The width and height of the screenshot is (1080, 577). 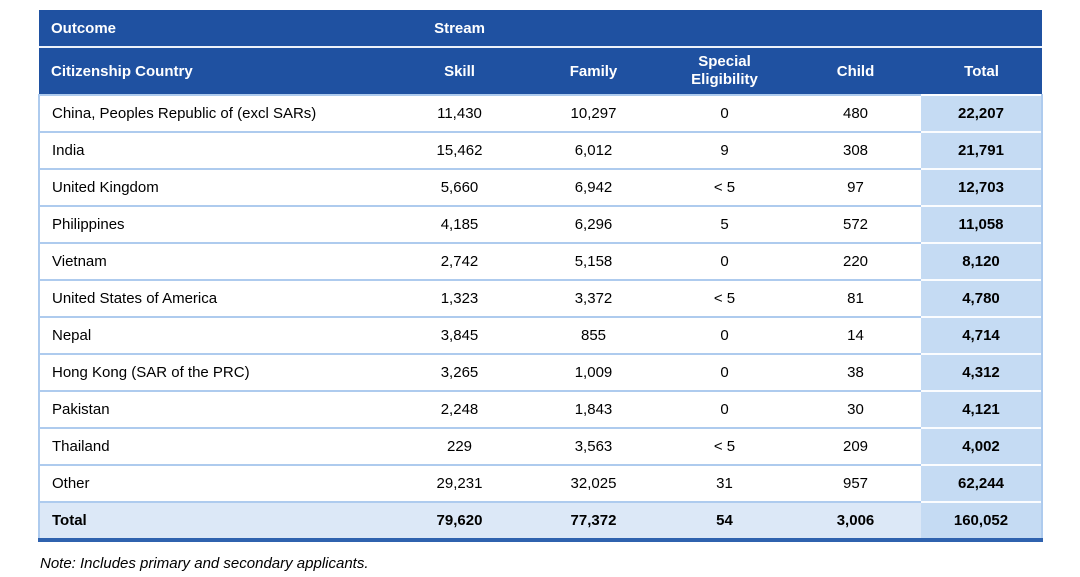 What do you see at coordinates (459, 335) in the screenshot?
I see `skill-cell: 3,845` at bounding box center [459, 335].